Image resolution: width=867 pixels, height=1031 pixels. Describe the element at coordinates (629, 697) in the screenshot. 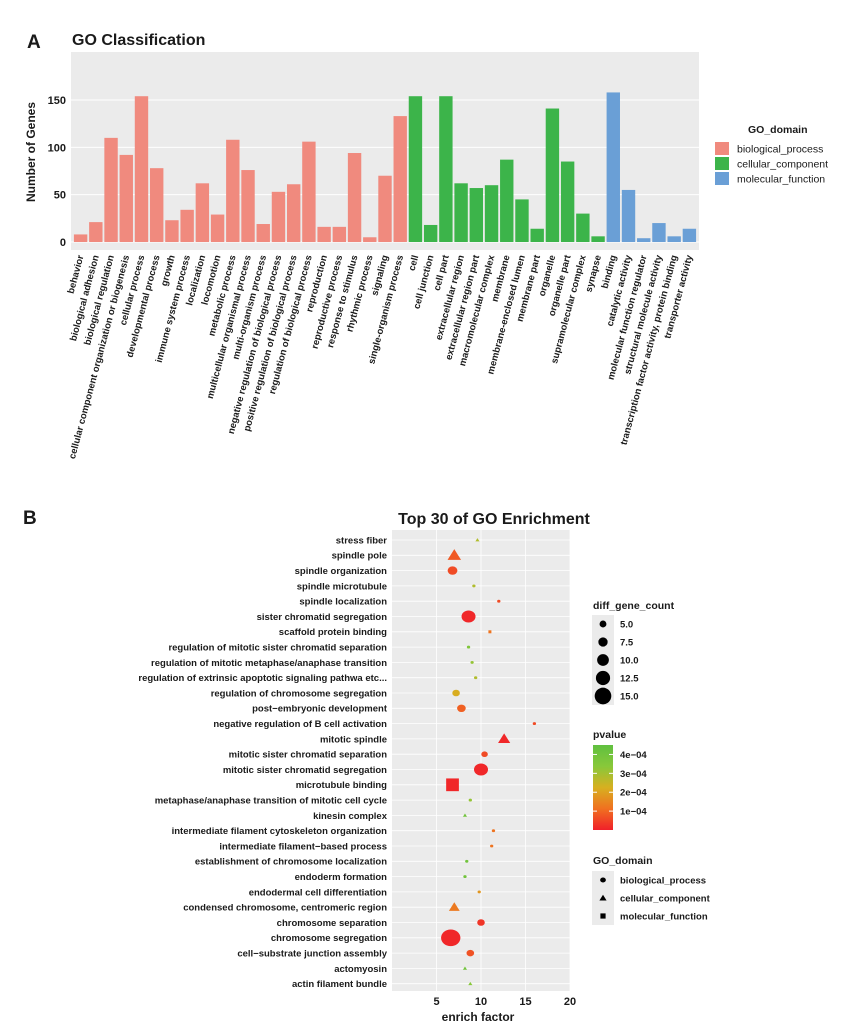

I see `size-legend-label-4: 15.0` at that location.